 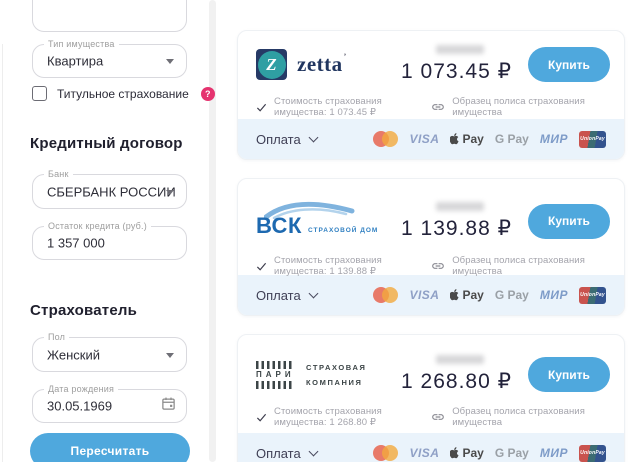 I want to click on vsk-swoosh-icon, so click(x=309, y=211).